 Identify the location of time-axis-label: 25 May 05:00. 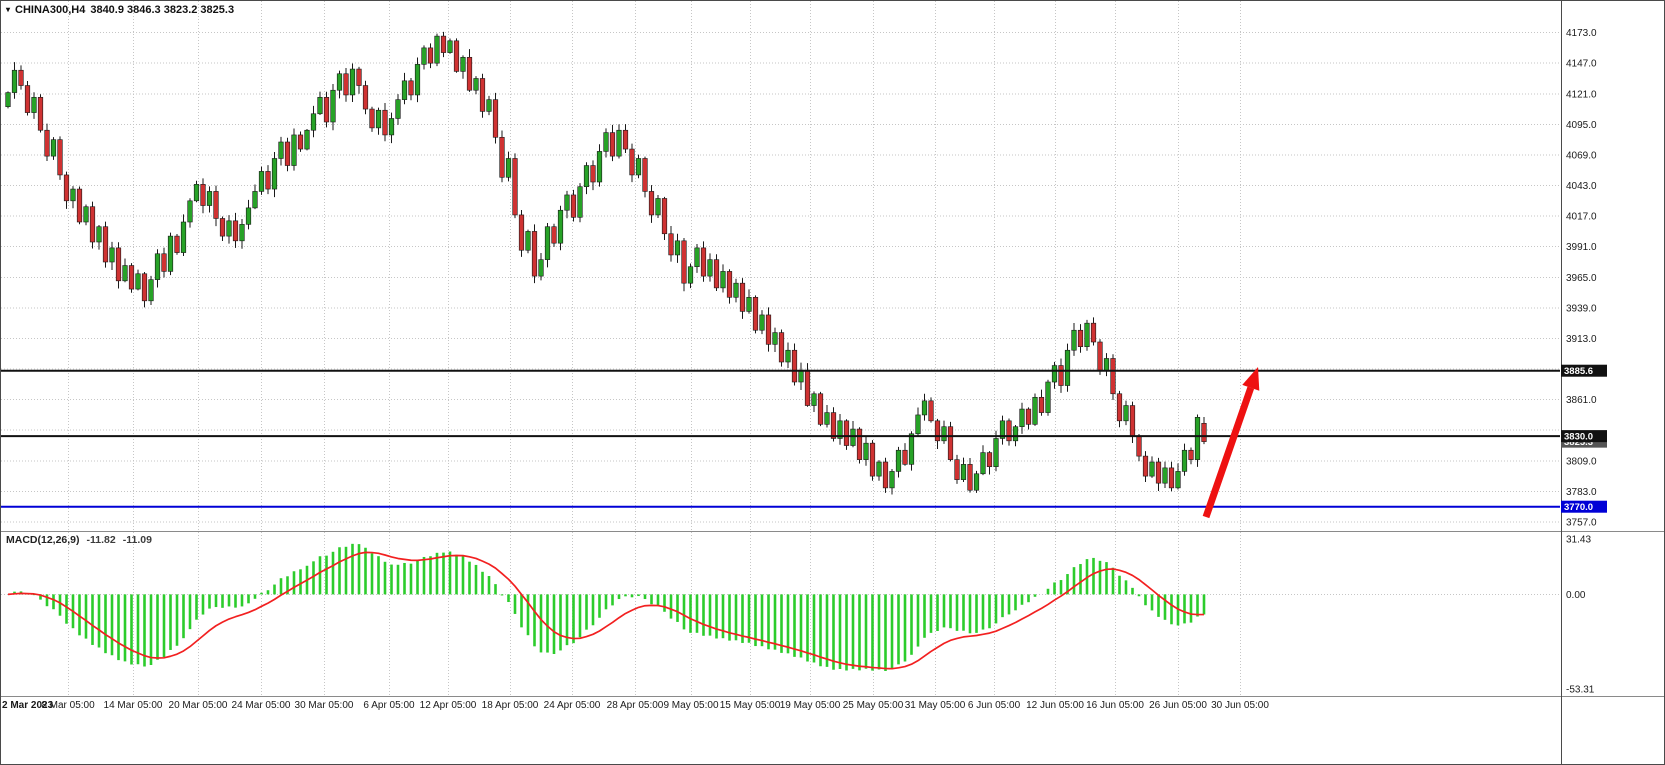
(873, 705).